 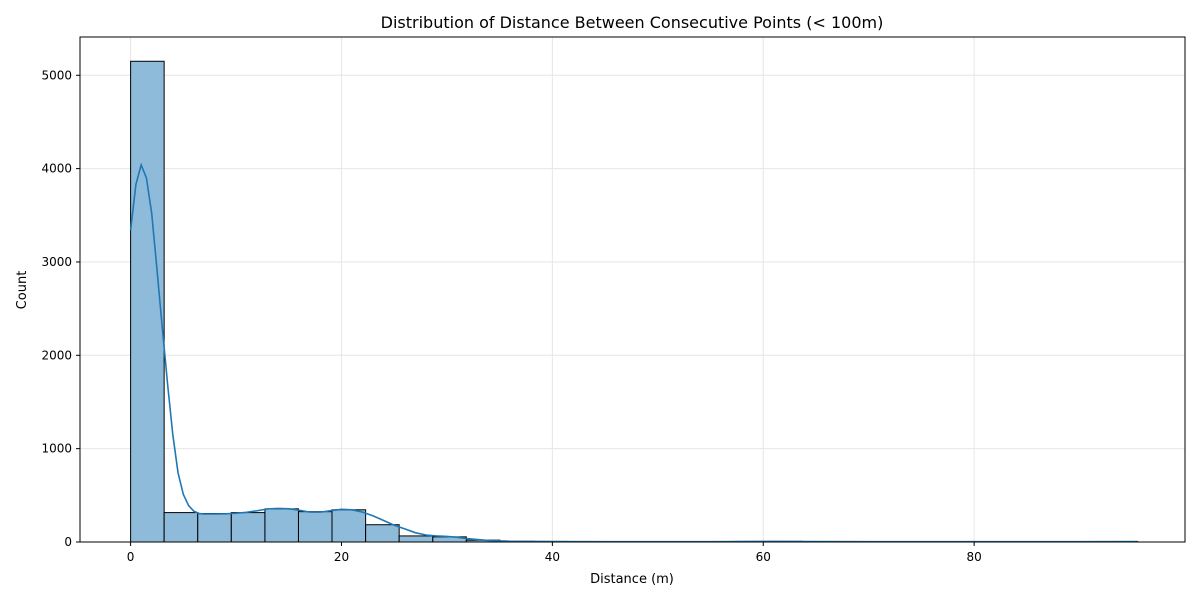 What do you see at coordinates (632, 579) in the screenshot?
I see `x-axis-label: Distance (m)` at bounding box center [632, 579].